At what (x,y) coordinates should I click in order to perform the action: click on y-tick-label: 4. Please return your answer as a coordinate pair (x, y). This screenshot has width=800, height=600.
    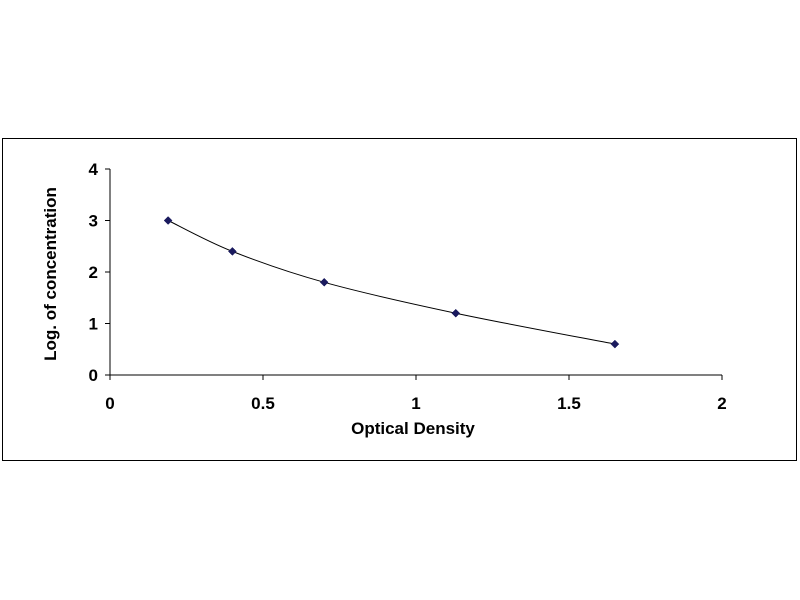
    Looking at the image, I should click on (94, 169).